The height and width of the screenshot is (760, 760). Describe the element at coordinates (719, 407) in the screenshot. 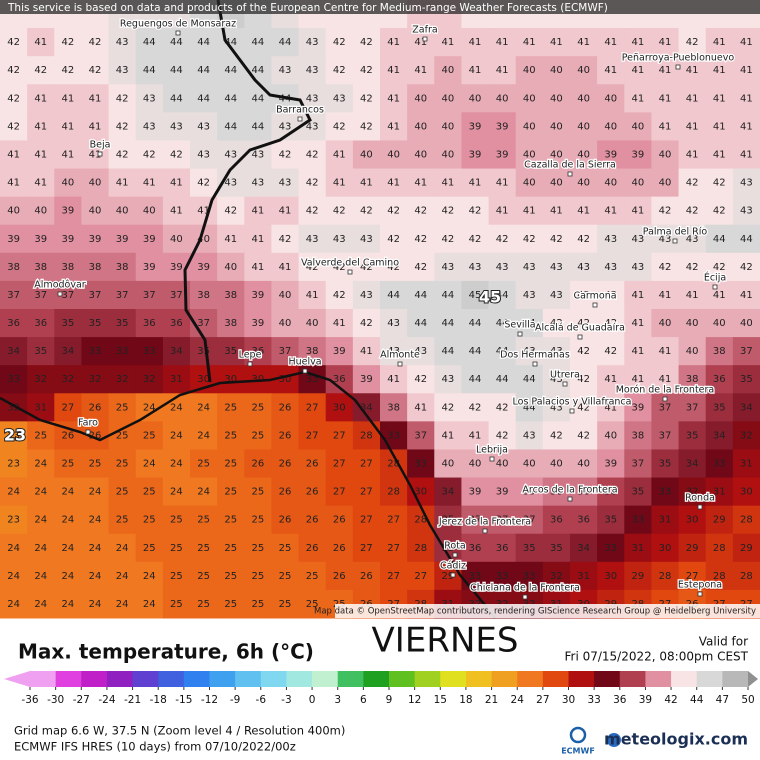

I see `temperature-value: 35` at that location.